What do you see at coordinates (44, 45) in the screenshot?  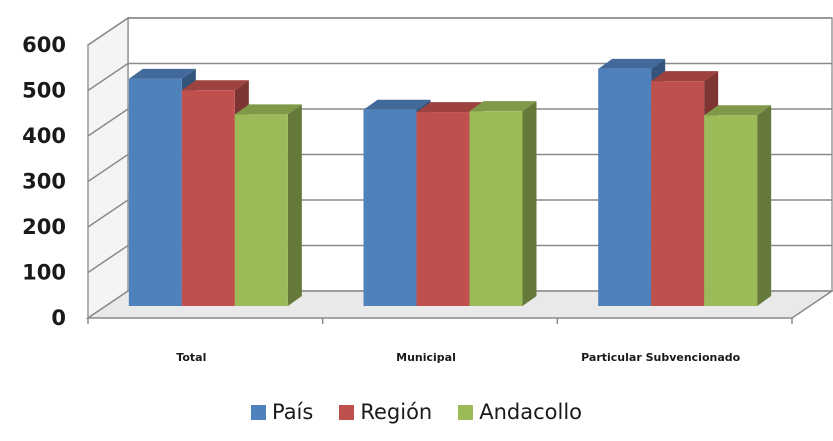 I see `y-tick-label: 600` at bounding box center [44, 45].